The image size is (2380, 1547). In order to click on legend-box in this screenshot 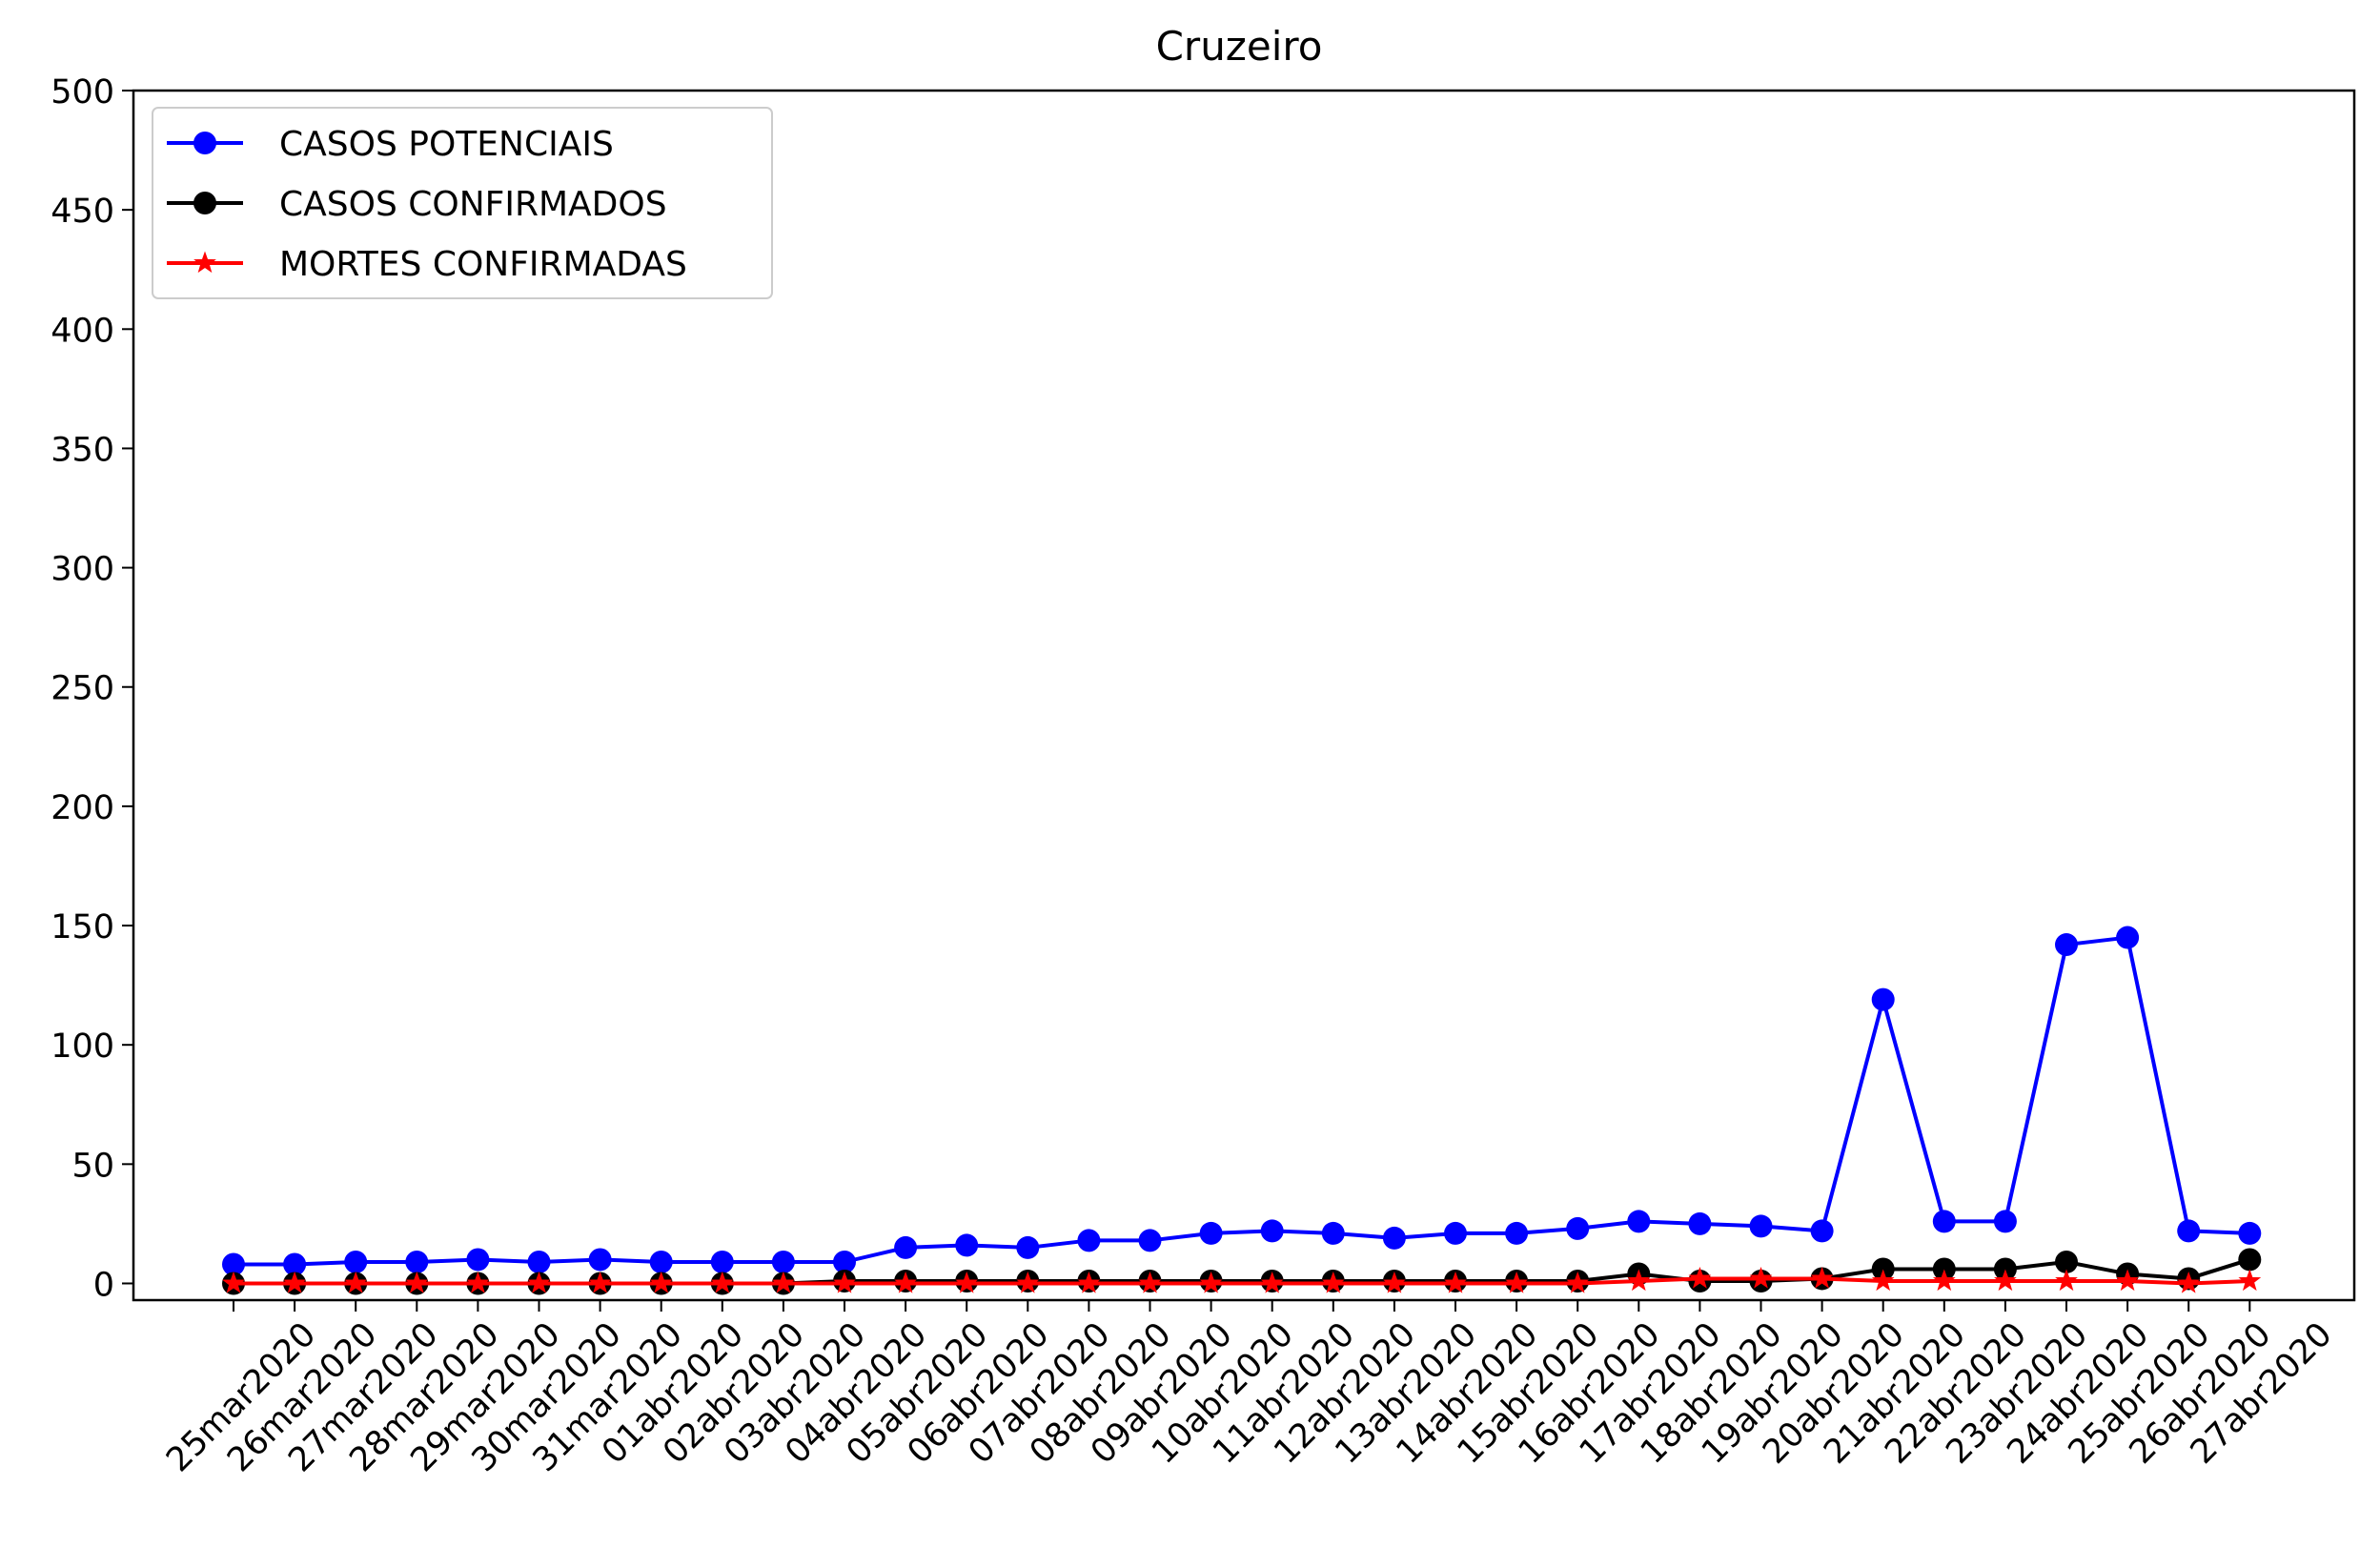, I will do `click(463, 203)`.